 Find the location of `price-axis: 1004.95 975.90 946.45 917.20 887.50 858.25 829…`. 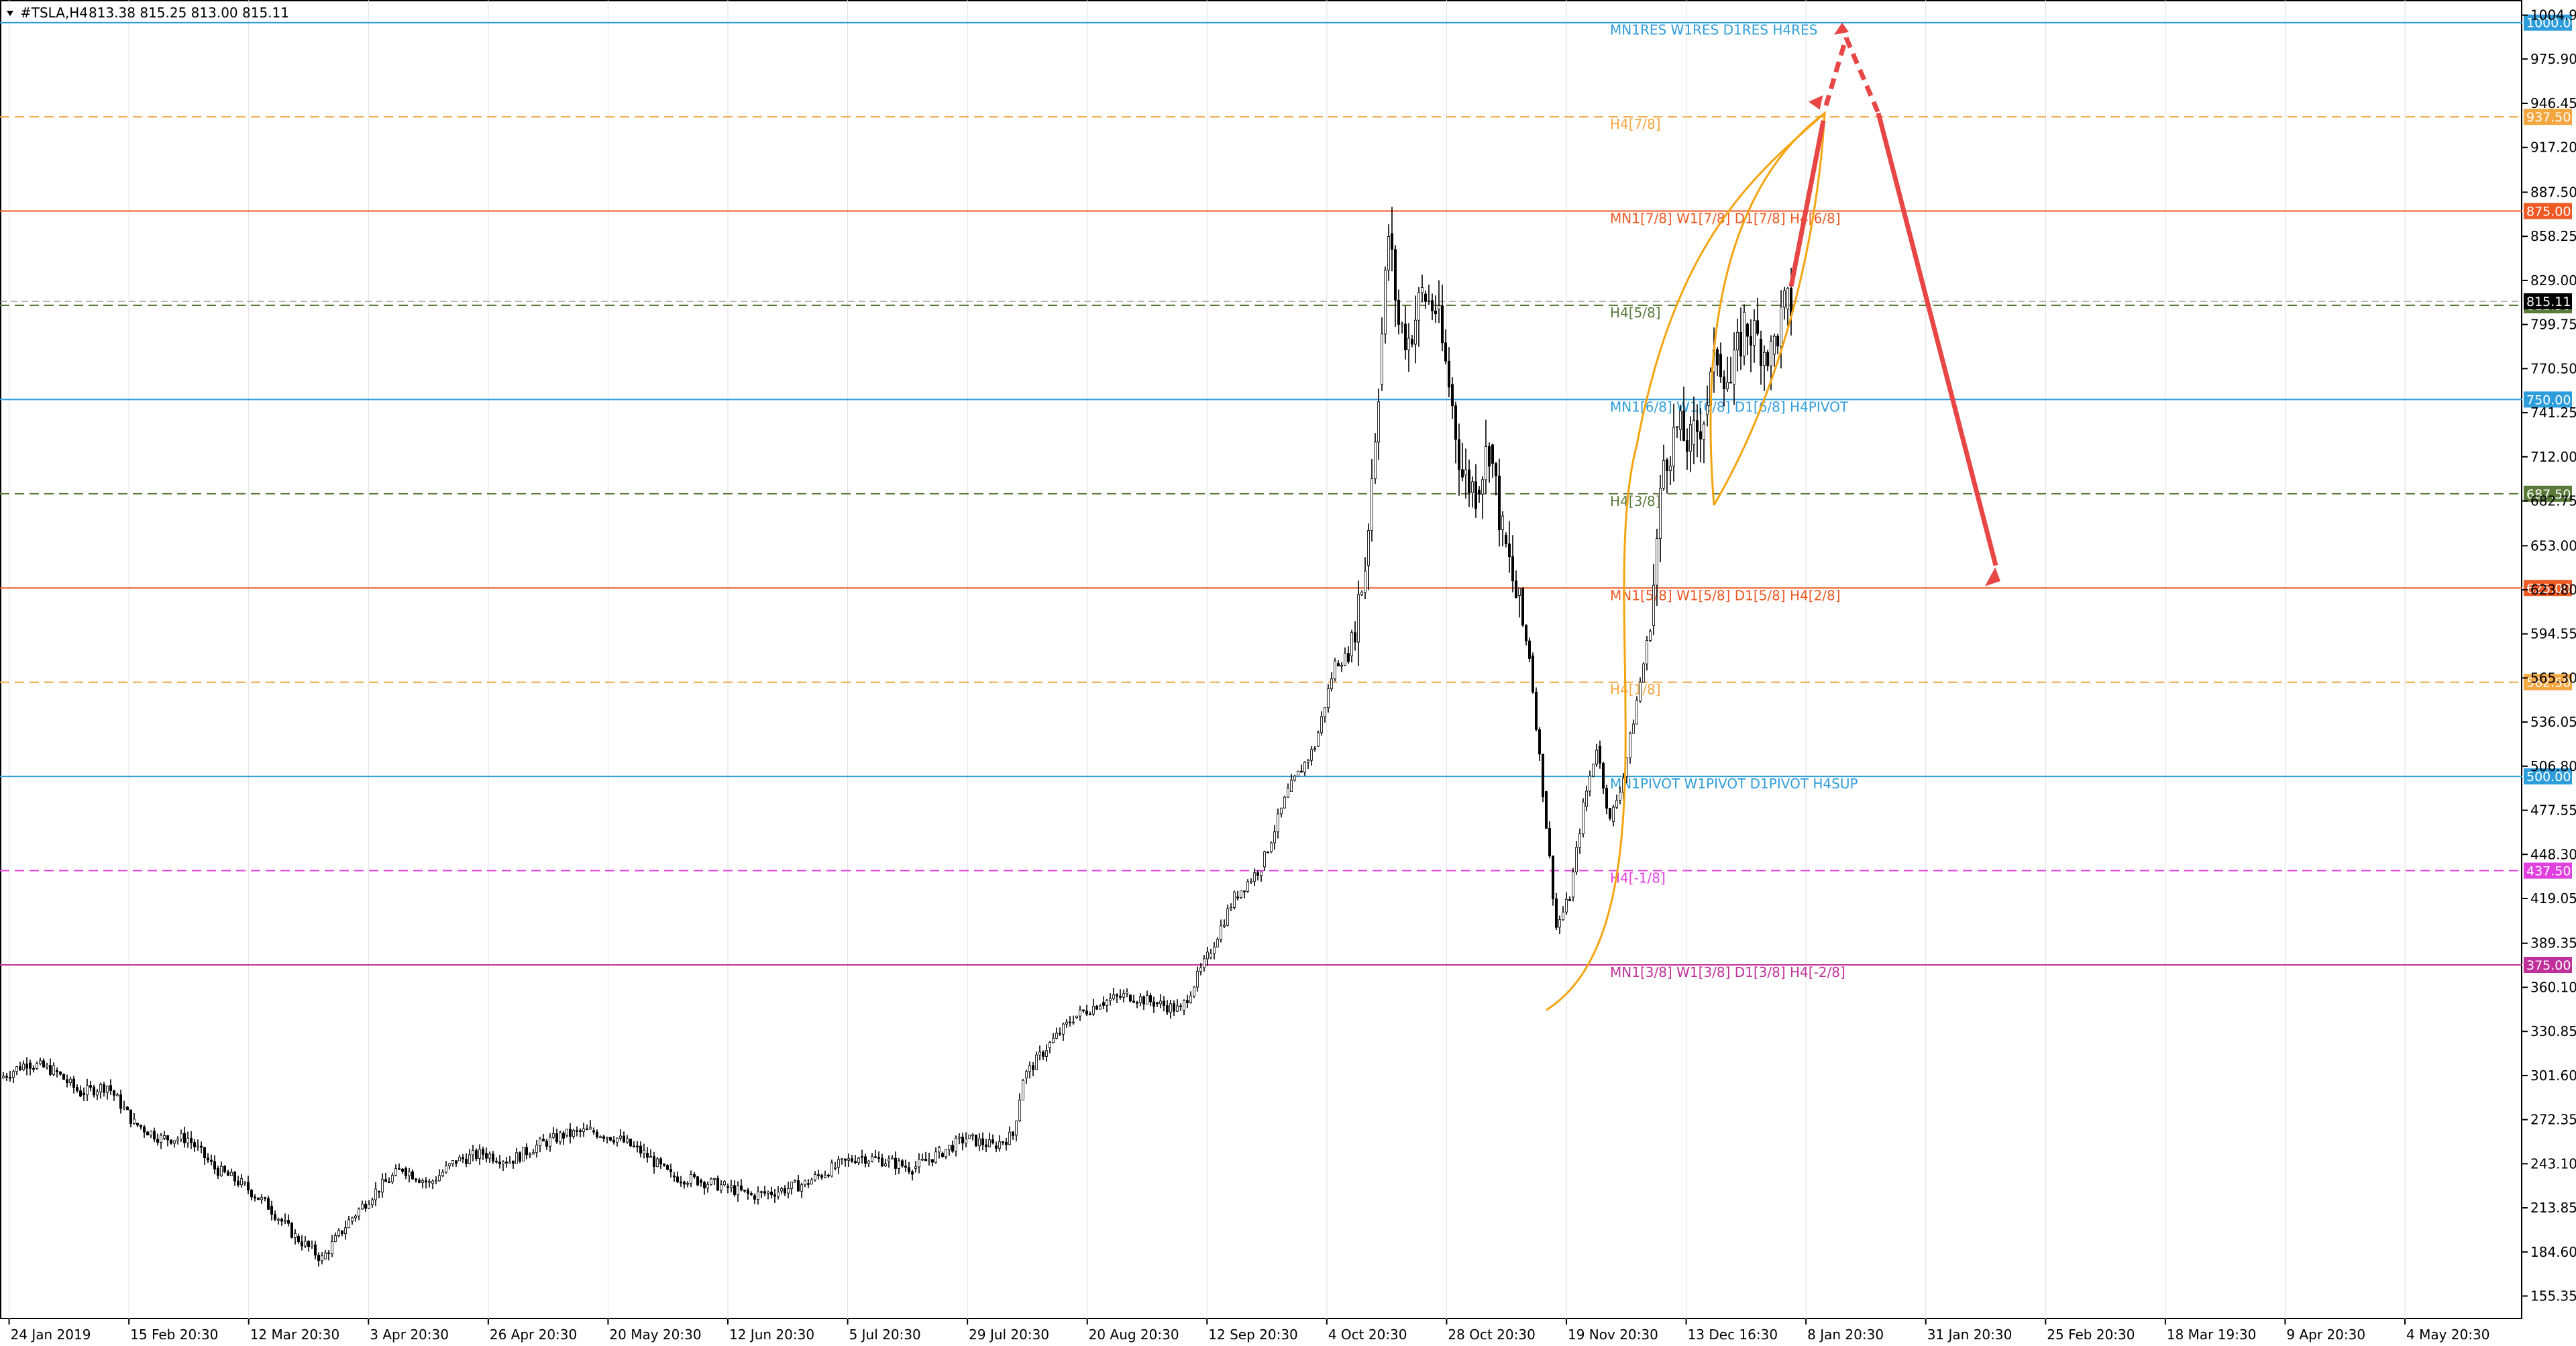

price-axis: 1004.95 975.90 946.45 917.20 887.50 858.25 829… is located at coordinates (2549, 655).